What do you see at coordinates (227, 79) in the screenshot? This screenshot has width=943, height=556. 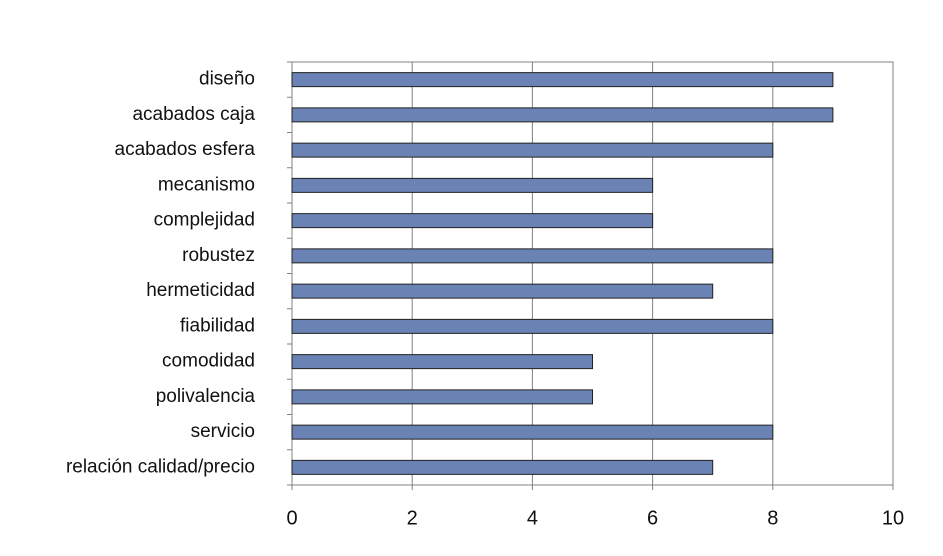 I see `y-tick-label: diseño` at bounding box center [227, 79].